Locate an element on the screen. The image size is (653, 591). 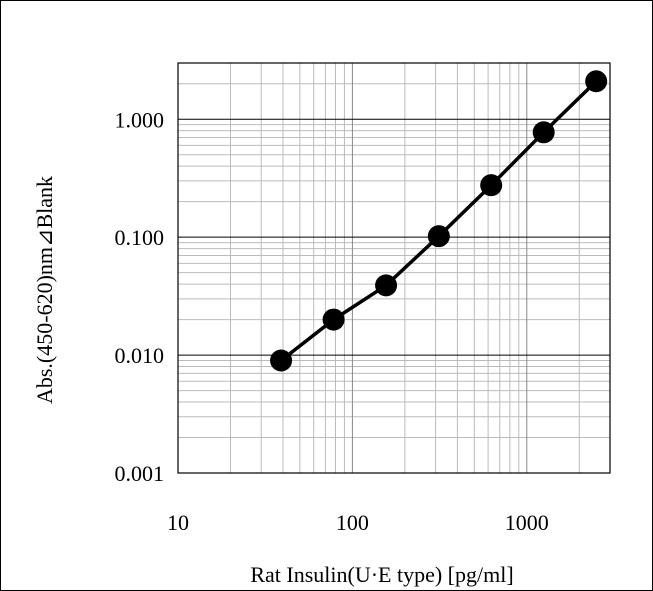
y-tick-label: 0.100 is located at coordinates (140, 237).